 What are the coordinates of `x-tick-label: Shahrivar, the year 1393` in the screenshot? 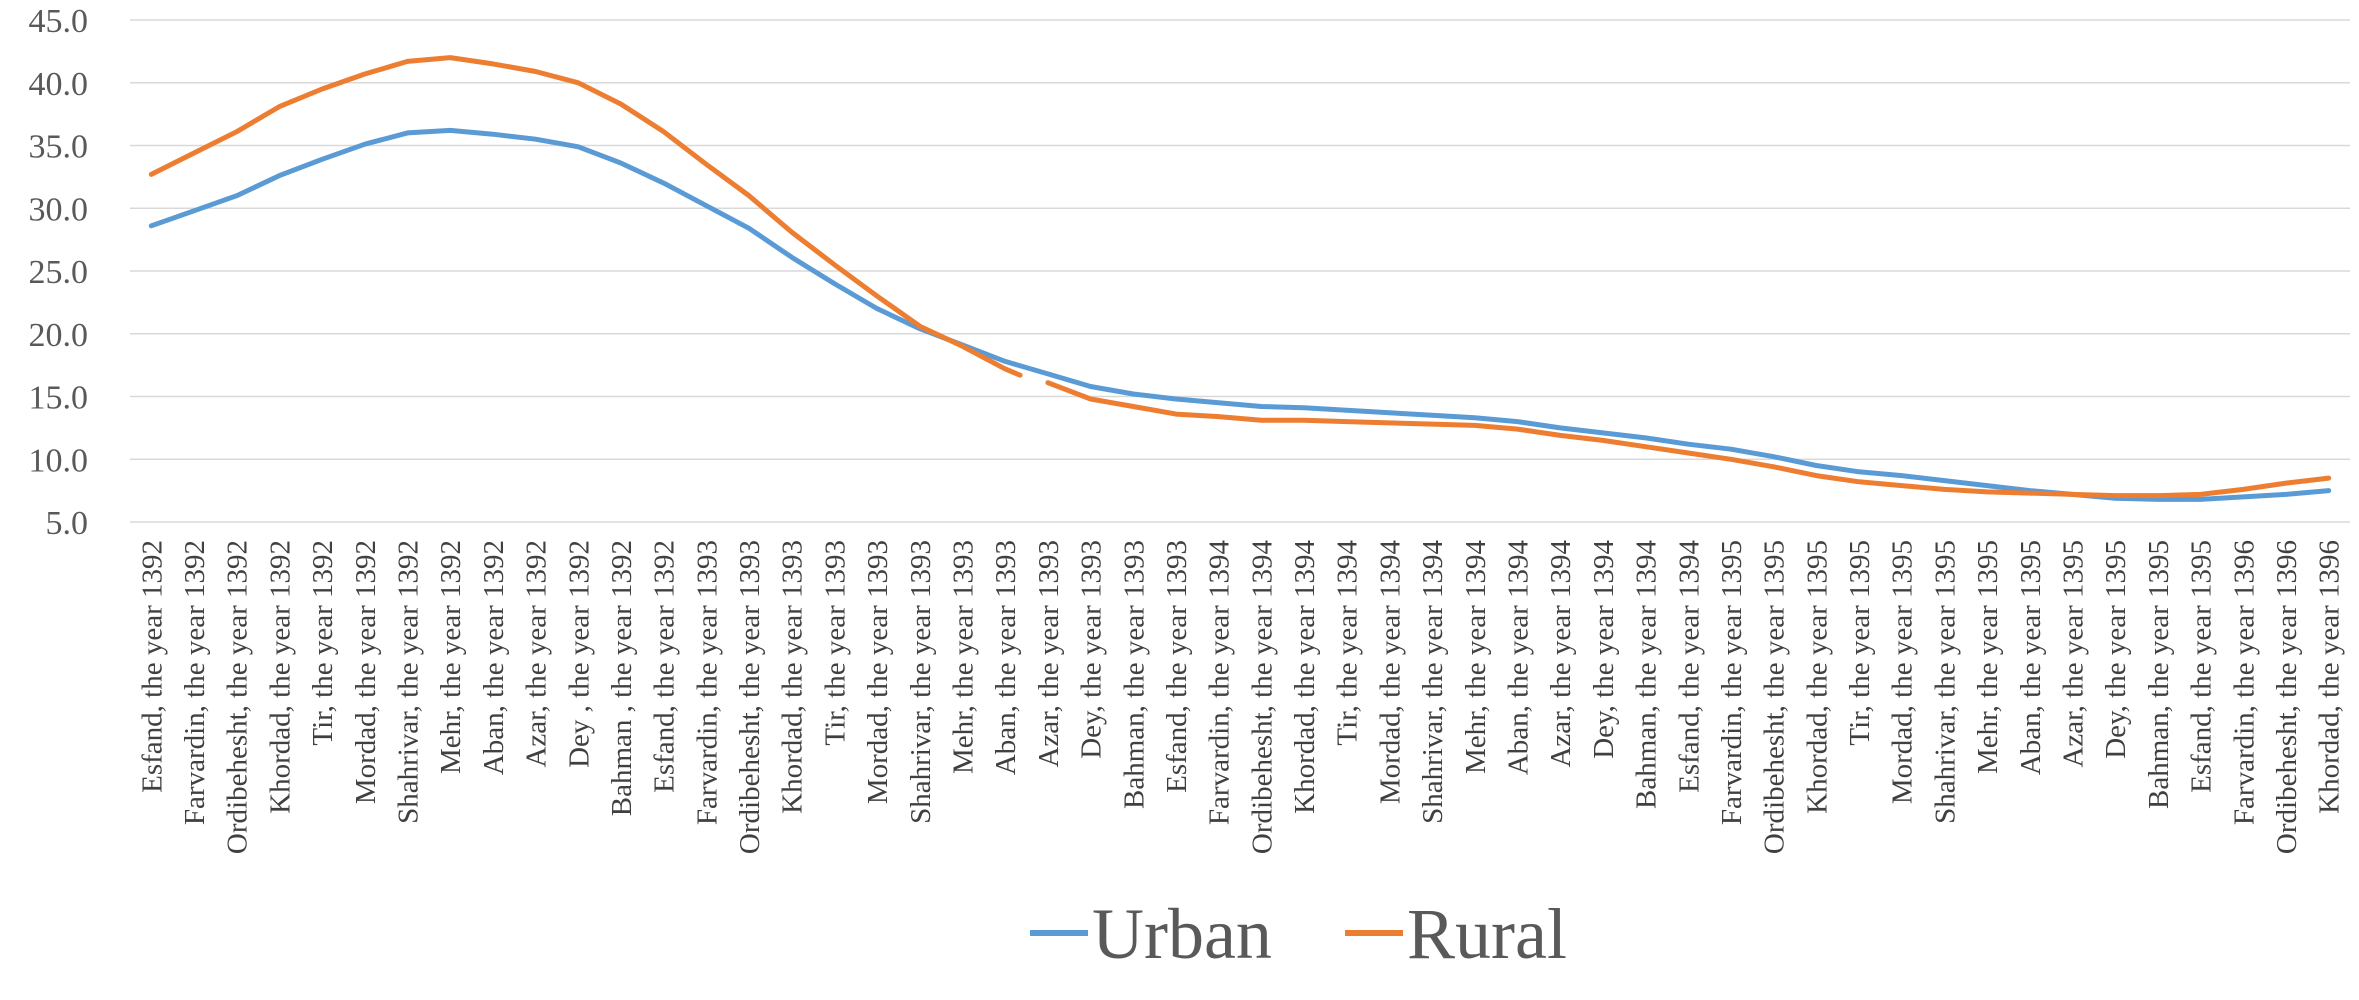 It's located at (921, 682).